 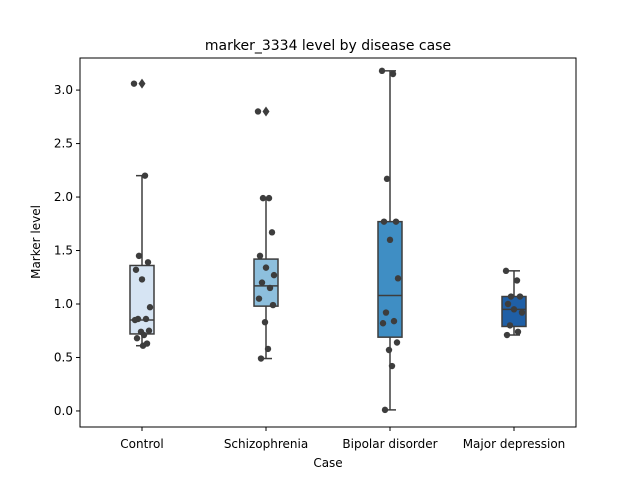 What do you see at coordinates (514, 444) in the screenshot?
I see `x-tick-label-3: Major depression` at bounding box center [514, 444].